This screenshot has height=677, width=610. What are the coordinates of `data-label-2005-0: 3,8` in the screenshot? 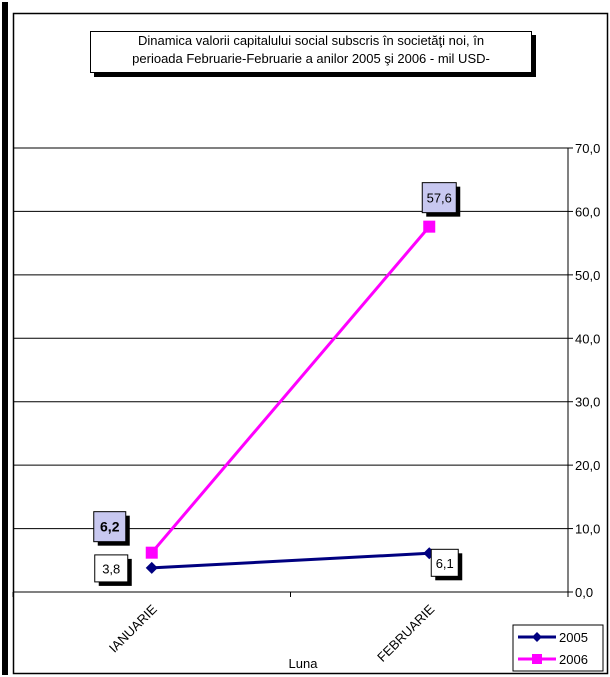 It's located at (111, 568).